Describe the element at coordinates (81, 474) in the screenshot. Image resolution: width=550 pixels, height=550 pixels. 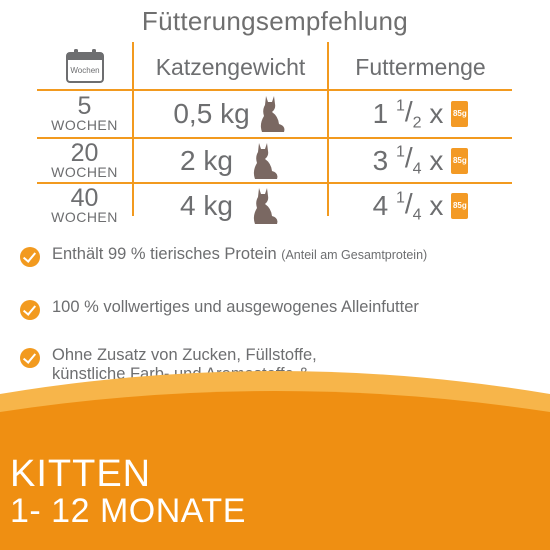
I see `product-name: KITTEN` at that location.